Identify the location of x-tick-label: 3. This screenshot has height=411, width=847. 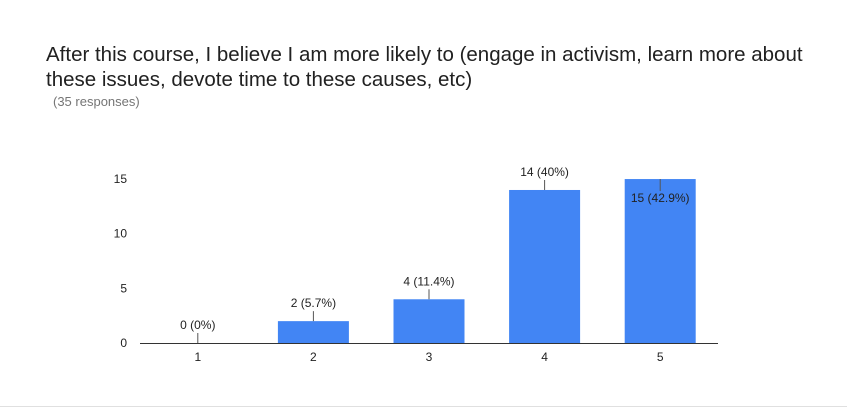
(429, 357).